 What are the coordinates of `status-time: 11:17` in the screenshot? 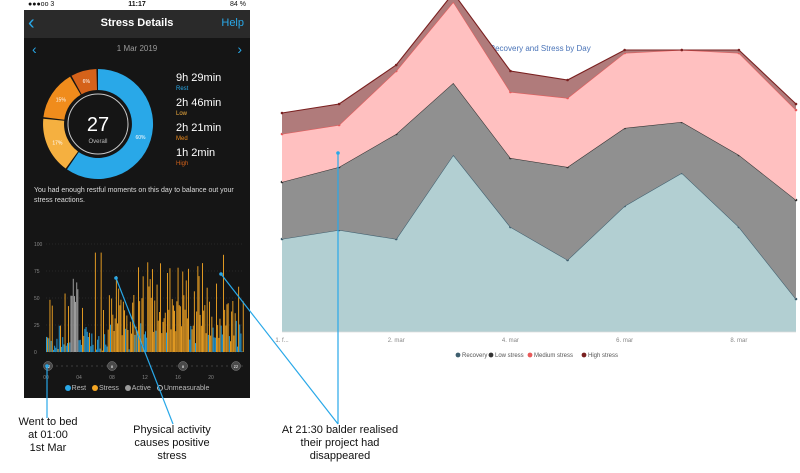 It's located at (137, 4).